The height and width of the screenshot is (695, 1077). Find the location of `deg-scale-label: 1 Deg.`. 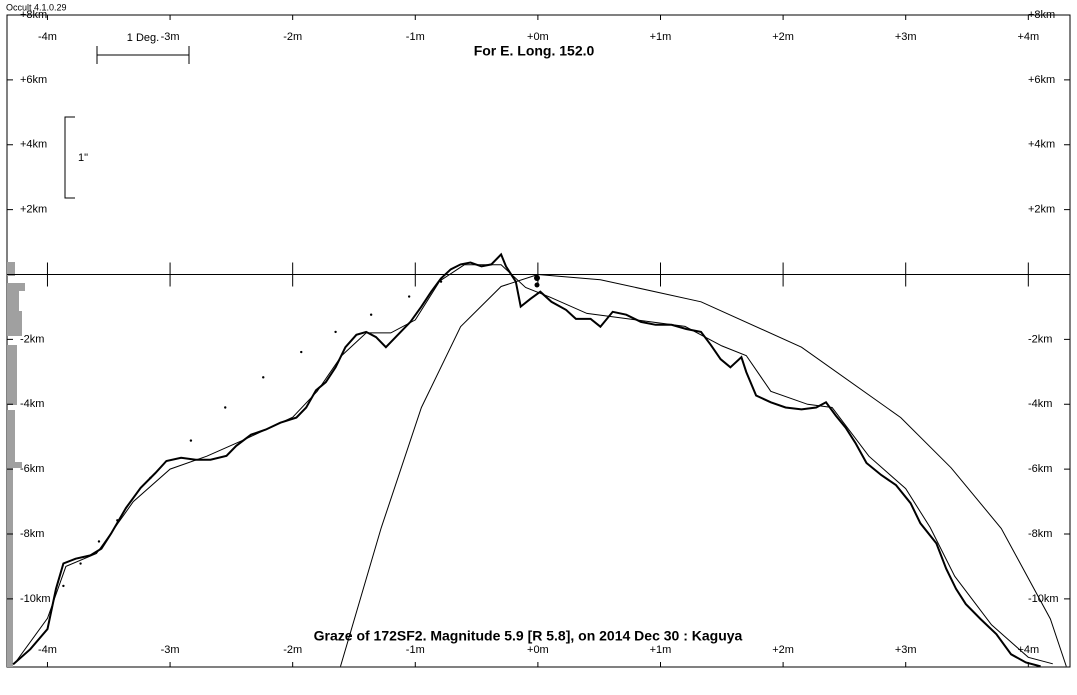

deg-scale-label: 1 Deg. is located at coordinates (143, 38).